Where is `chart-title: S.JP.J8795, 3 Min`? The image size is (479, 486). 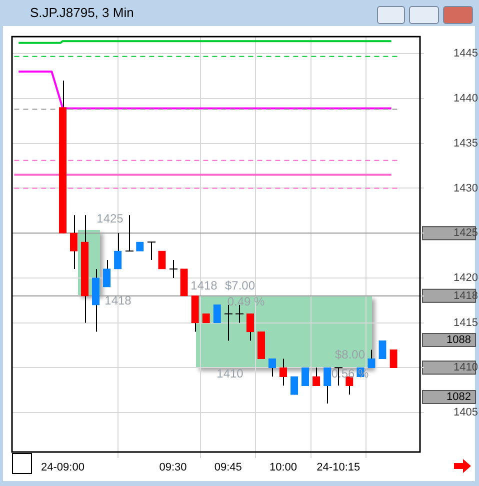 chart-title: S.JP.J8795, 3 Min is located at coordinates (82, 12).